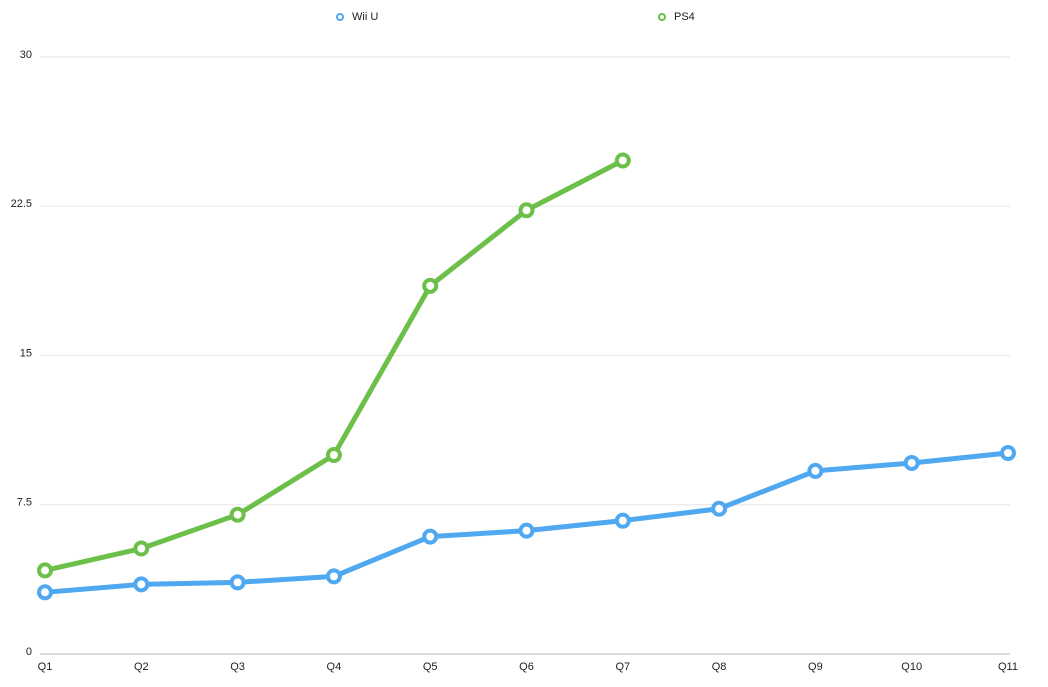 The width and height of the screenshot is (1048, 687). I want to click on x-tick-label: Q9, so click(815, 667).